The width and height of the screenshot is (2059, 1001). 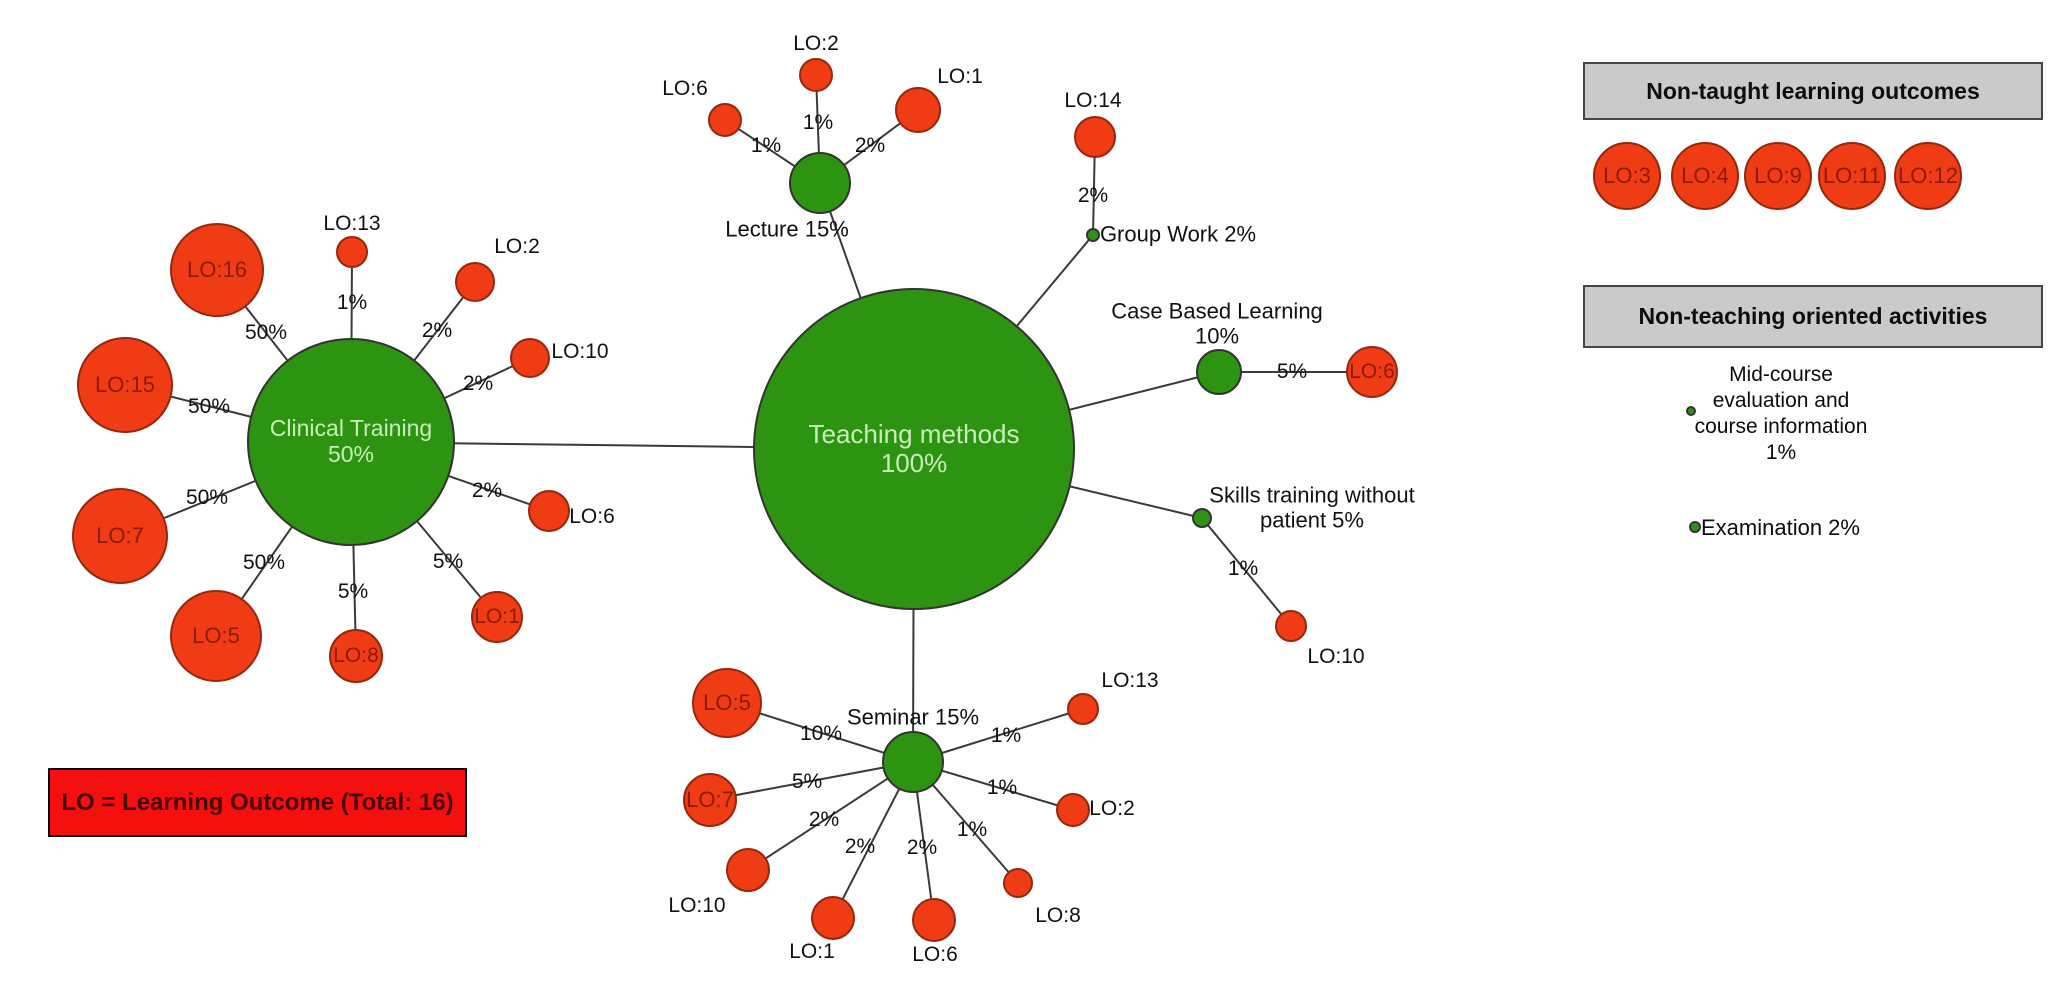 What do you see at coordinates (816, 75) in the screenshot?
I see `node-lecture-lo2` at bounding box center [816, 75].